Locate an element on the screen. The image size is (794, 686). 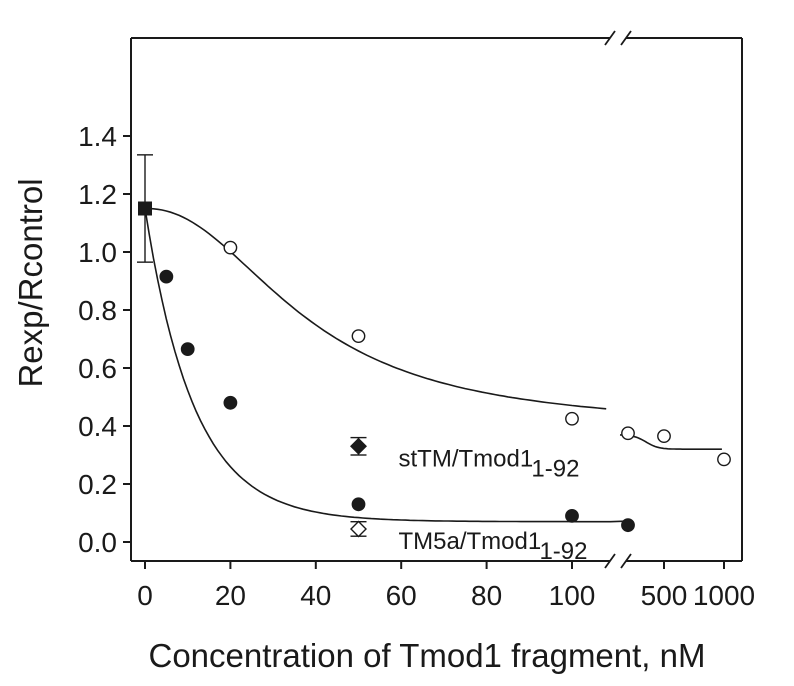
x-tick-label: 80 is located at coordinates (486, 595).